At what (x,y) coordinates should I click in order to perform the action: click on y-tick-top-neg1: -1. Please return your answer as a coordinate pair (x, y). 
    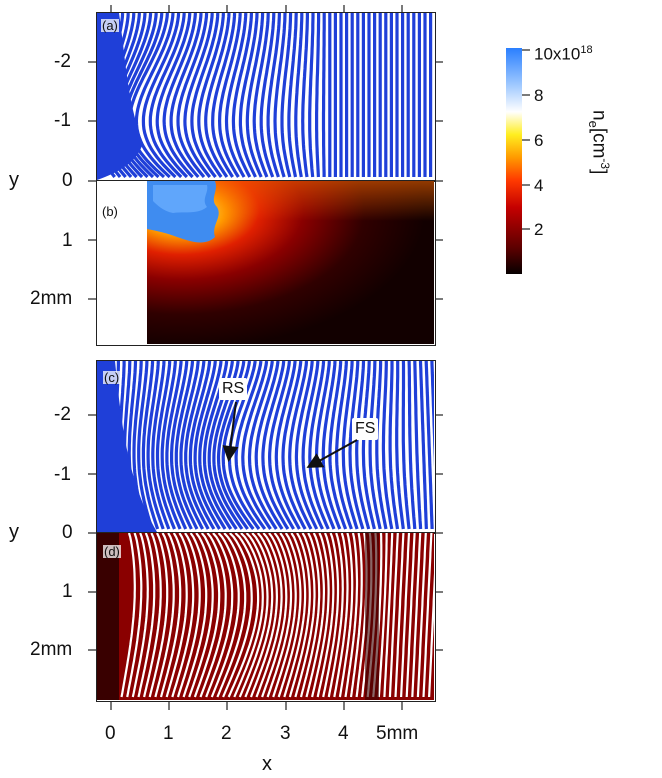
    Looking at the image, I should click on (62, 120).